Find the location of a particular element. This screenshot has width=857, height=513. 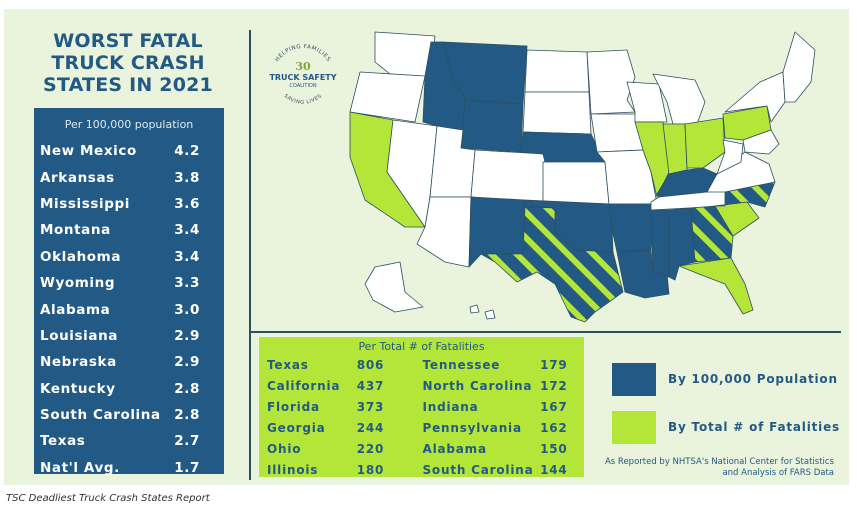

per-capita-row: Nebraska 2.9 is located at coordinates (129, 362).